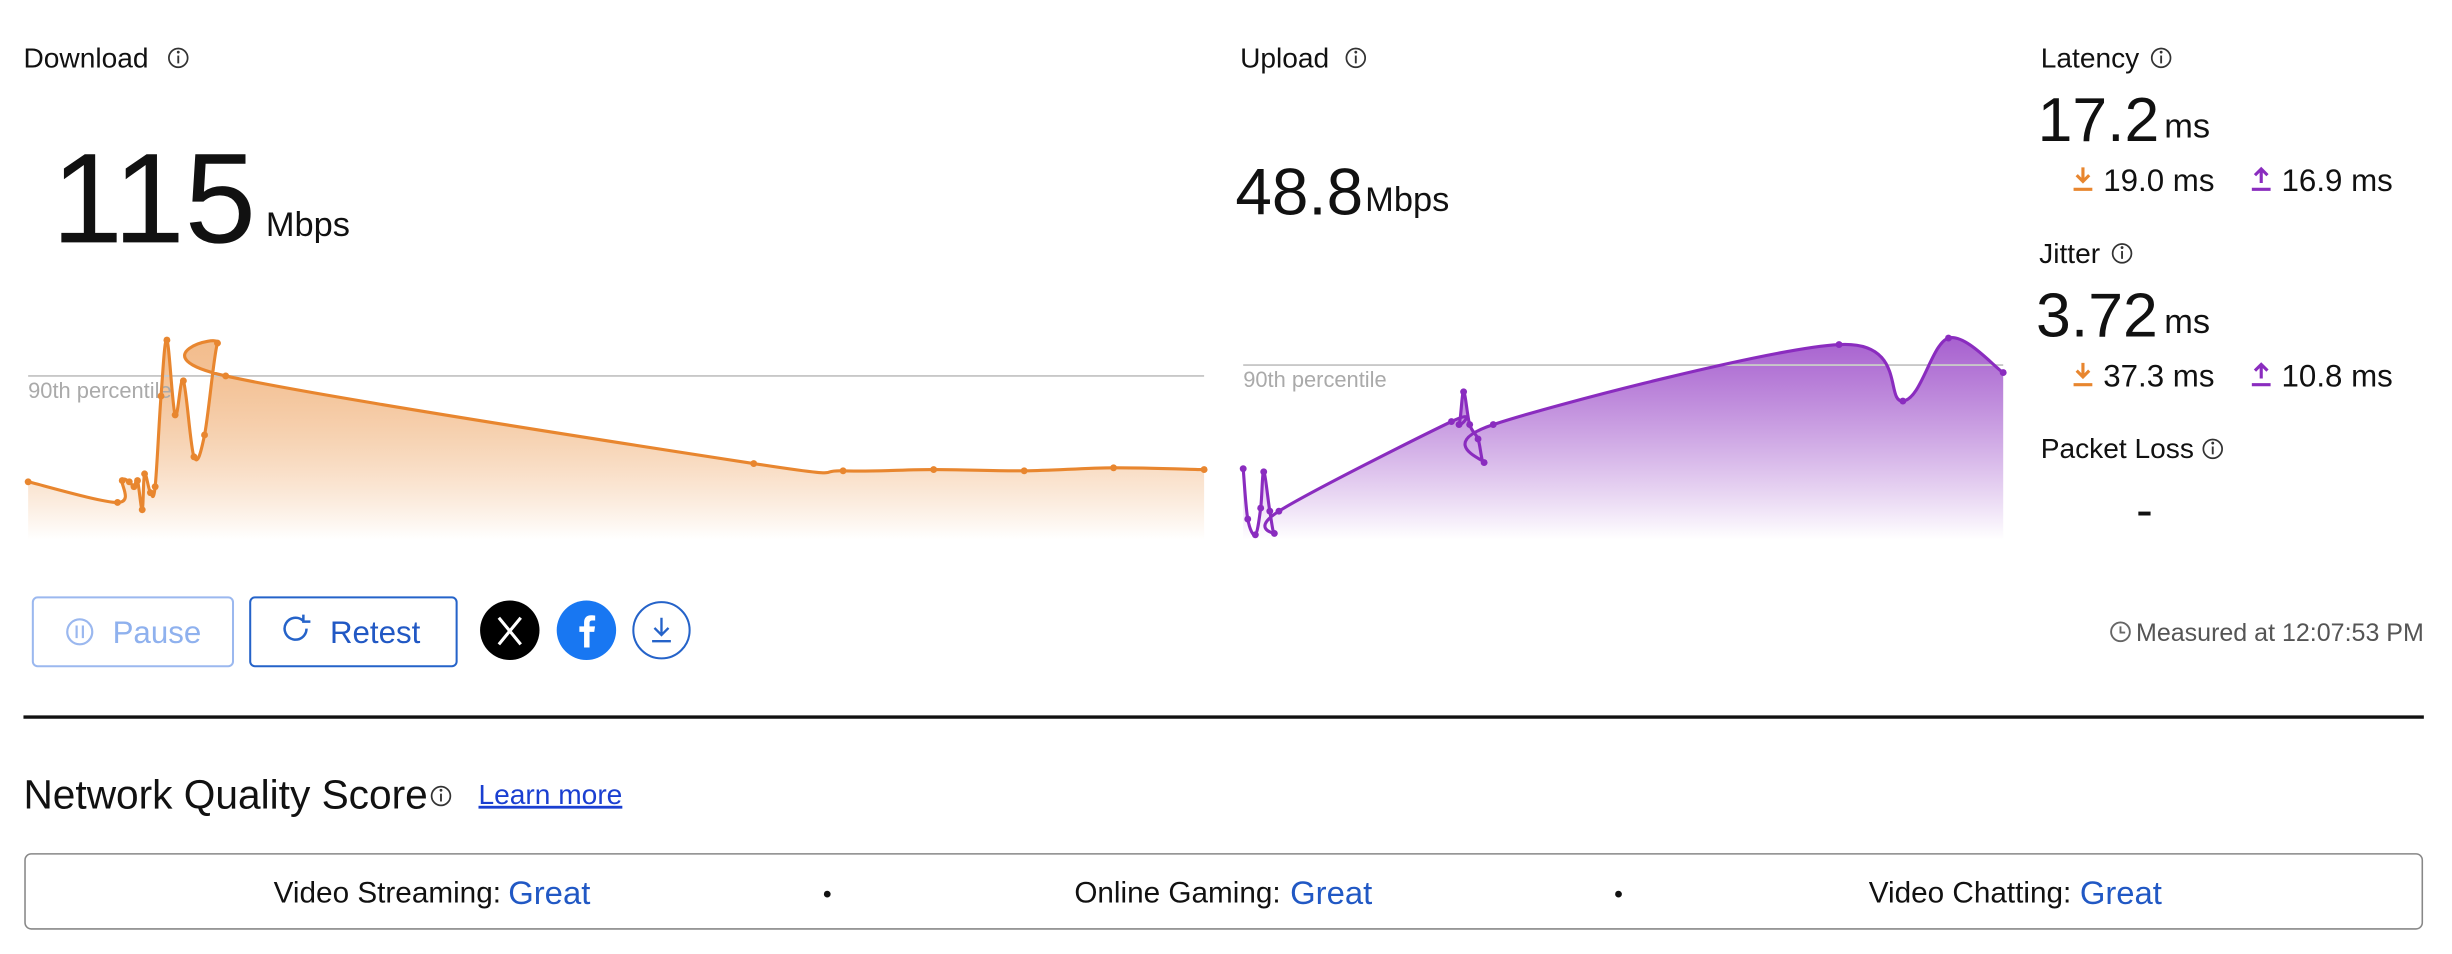 This screenshot has width=2452, height=954. I want to click on upload-label: Upload, so click(1284, 57).